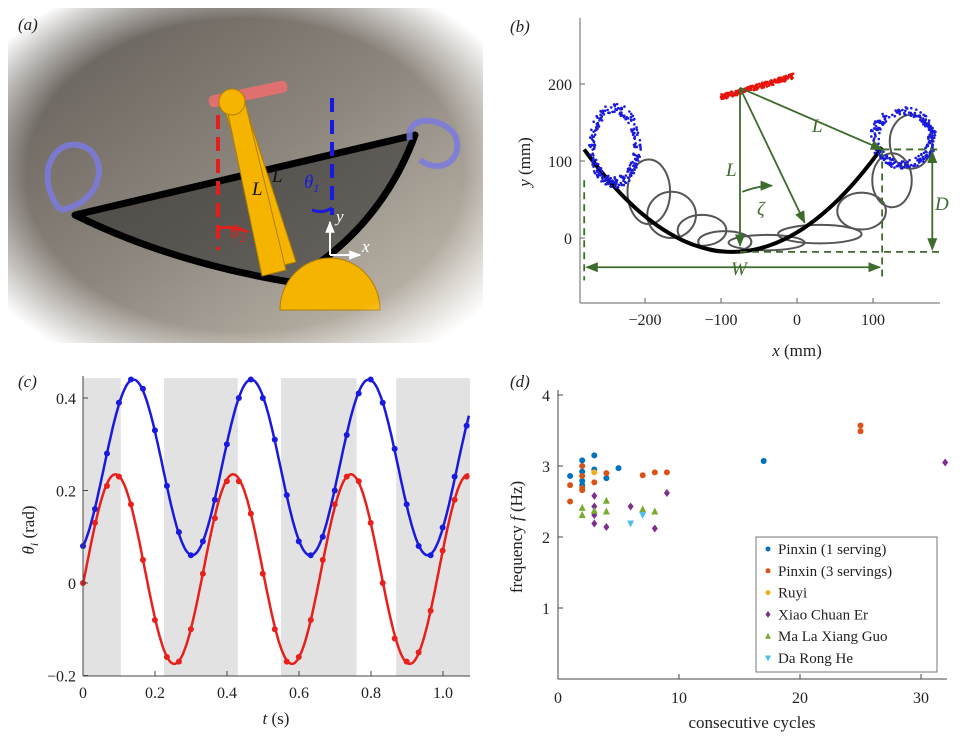  Describe the element at coordinates (892, 180) in the screenshot. I see `hand-path-loop` at that location.